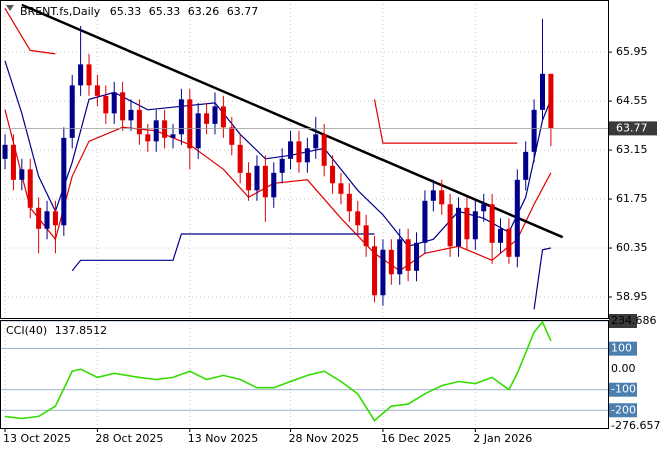 The image size is (660, 450). I want to click on y-tick-label: 234.686, so click(634, 320).